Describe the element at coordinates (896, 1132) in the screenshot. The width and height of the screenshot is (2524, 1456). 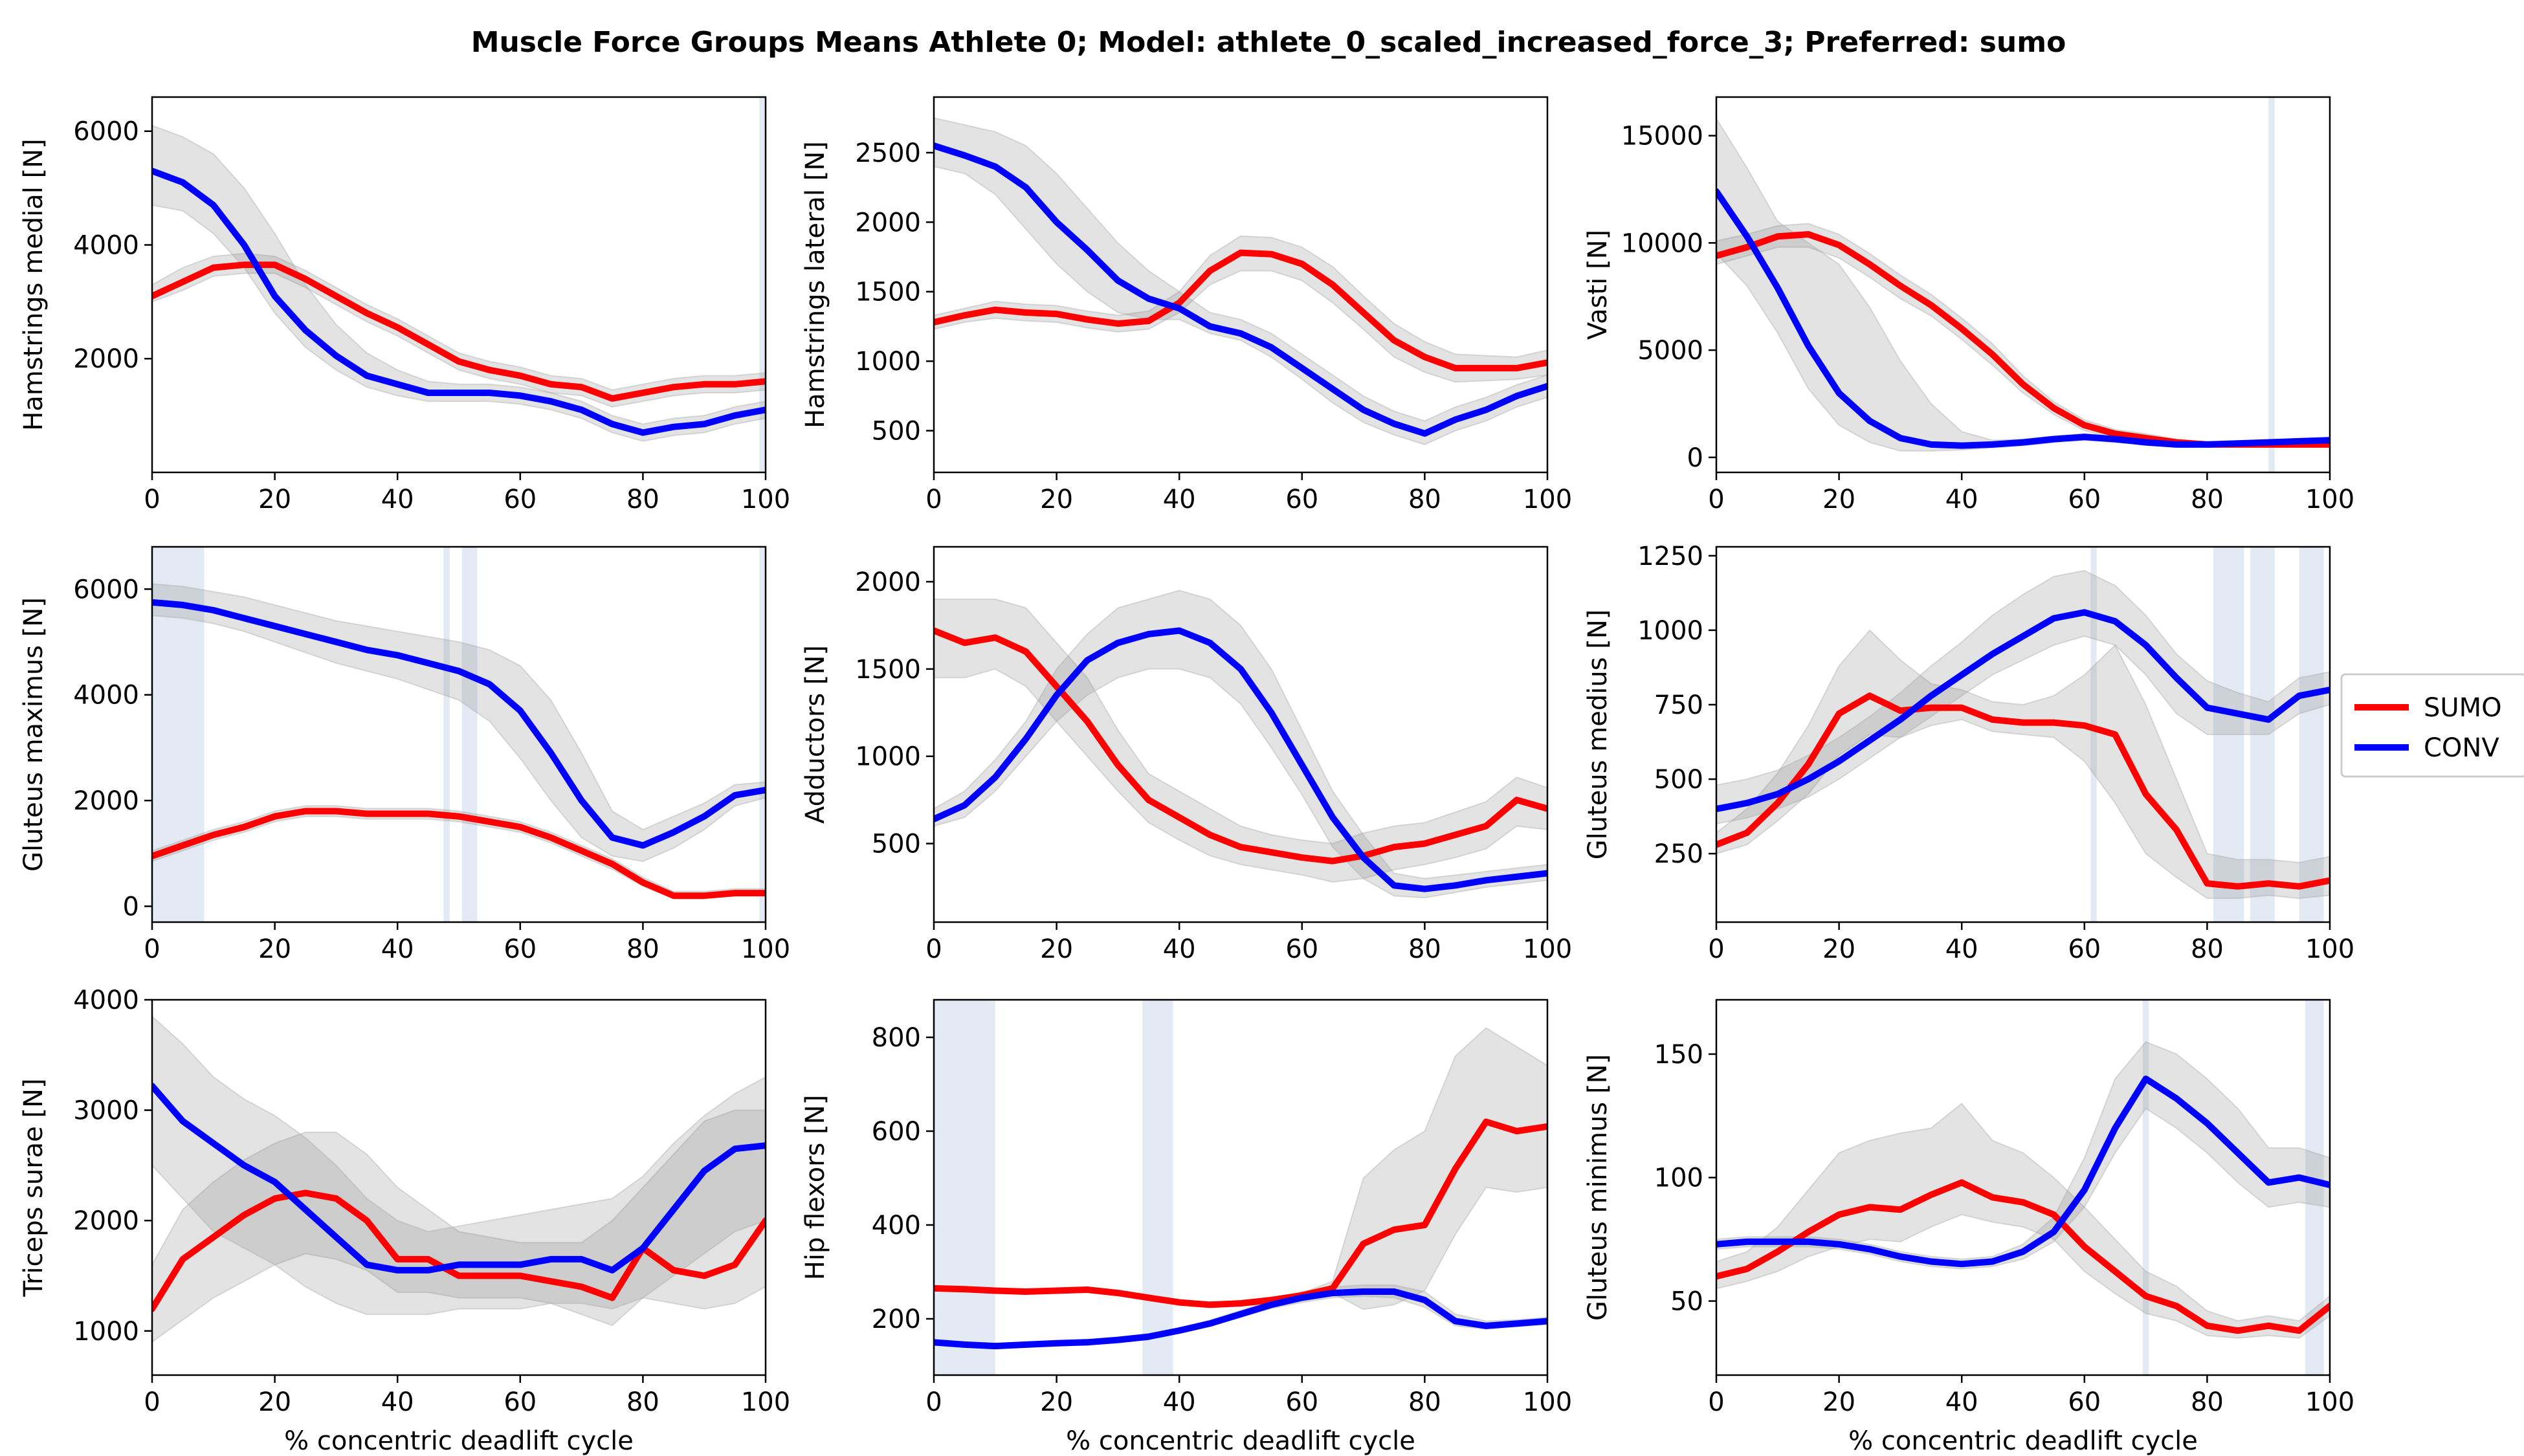
I see `y-tick-label: 600` at that location.